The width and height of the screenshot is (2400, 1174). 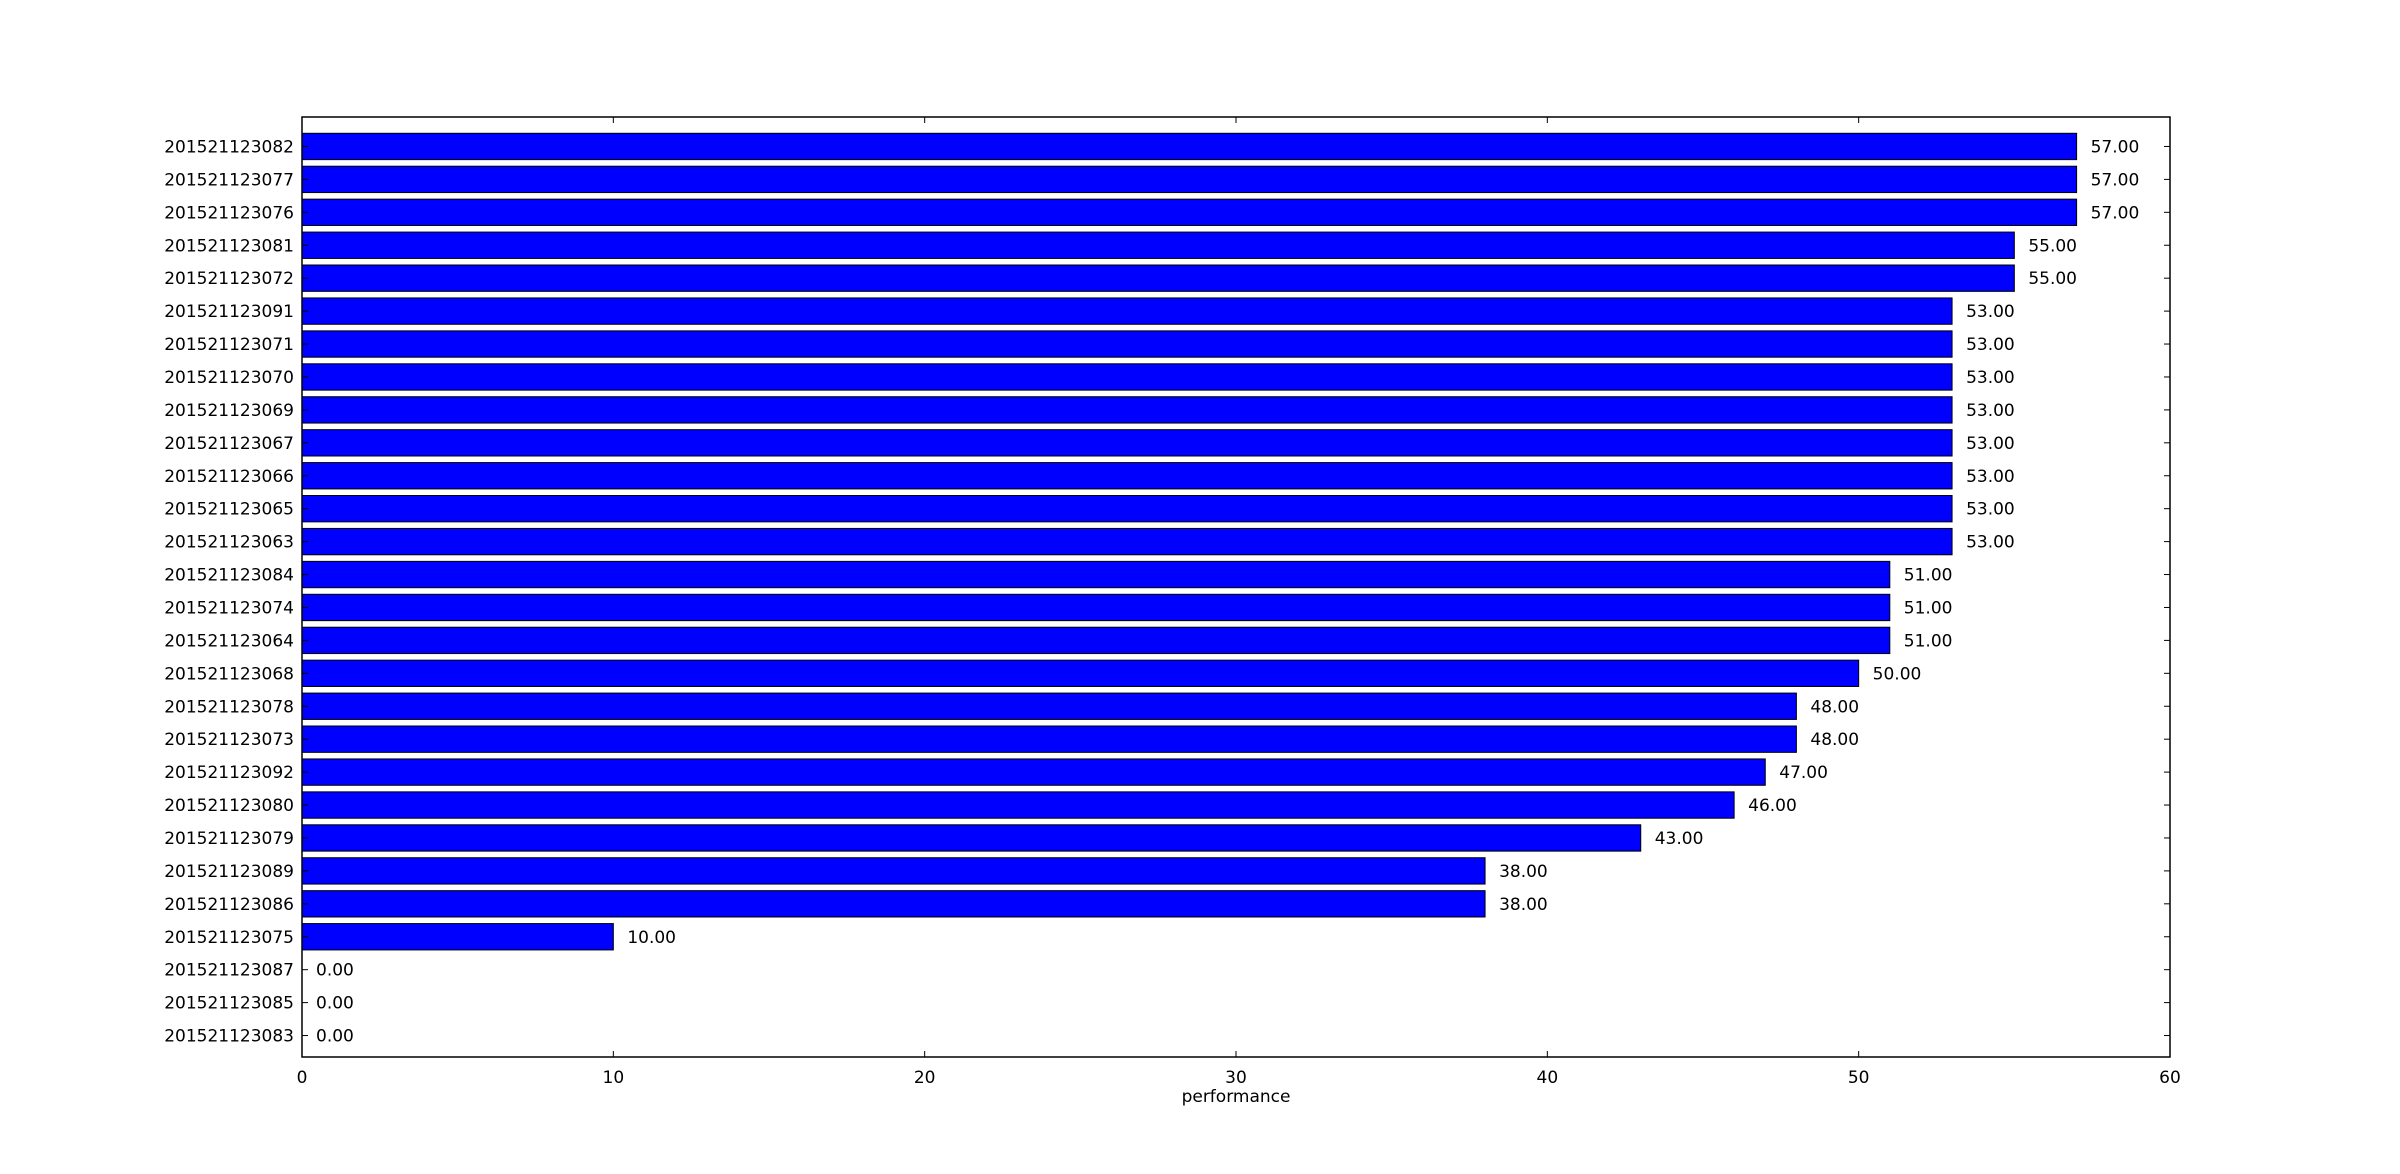 What do you see at coordinates (1834, 740) in the screenshot?
I see `value-label-201521123073: 48.00` at bounding box center [1834, 740].